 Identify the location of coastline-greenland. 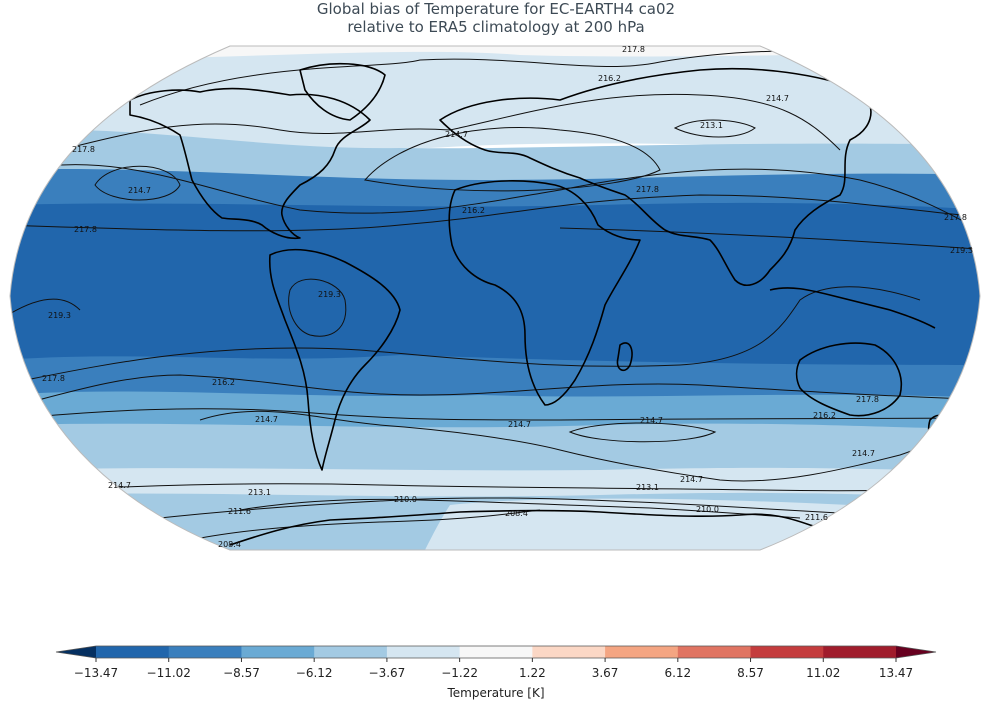
(342, 91).